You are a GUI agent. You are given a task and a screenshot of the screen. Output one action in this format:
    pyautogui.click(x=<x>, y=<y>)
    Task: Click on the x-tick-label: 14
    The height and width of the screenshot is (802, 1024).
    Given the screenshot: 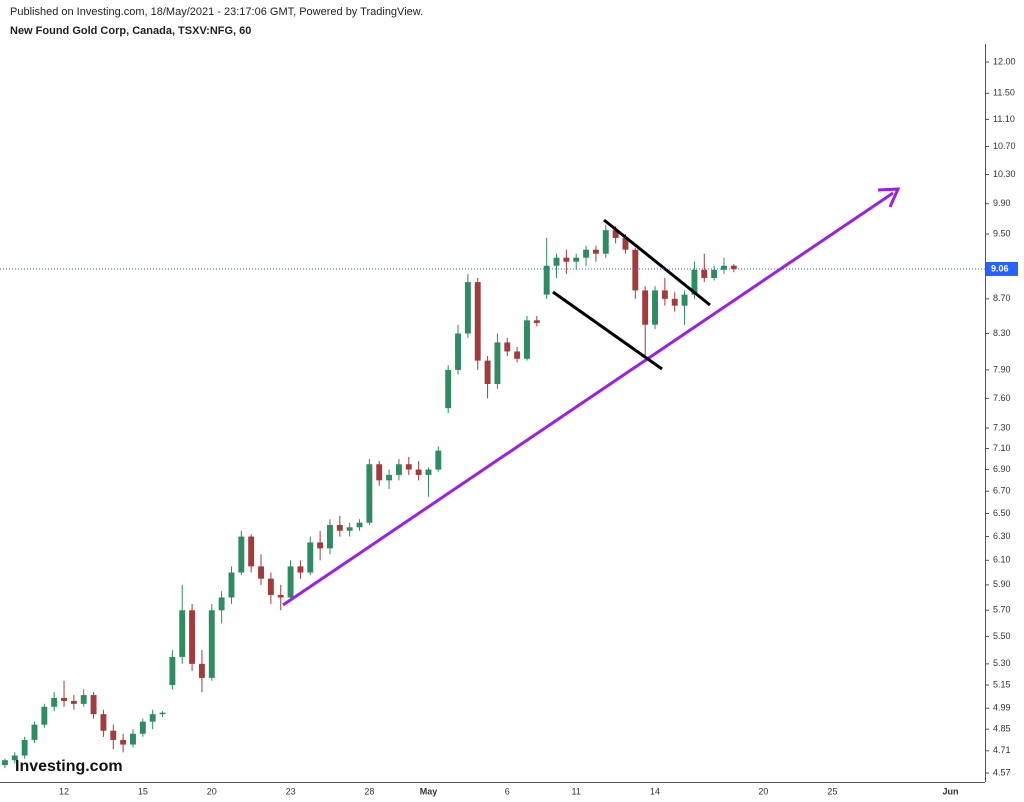 What is the action you would take?
    pyautogui.click(x=655, y=791)
    